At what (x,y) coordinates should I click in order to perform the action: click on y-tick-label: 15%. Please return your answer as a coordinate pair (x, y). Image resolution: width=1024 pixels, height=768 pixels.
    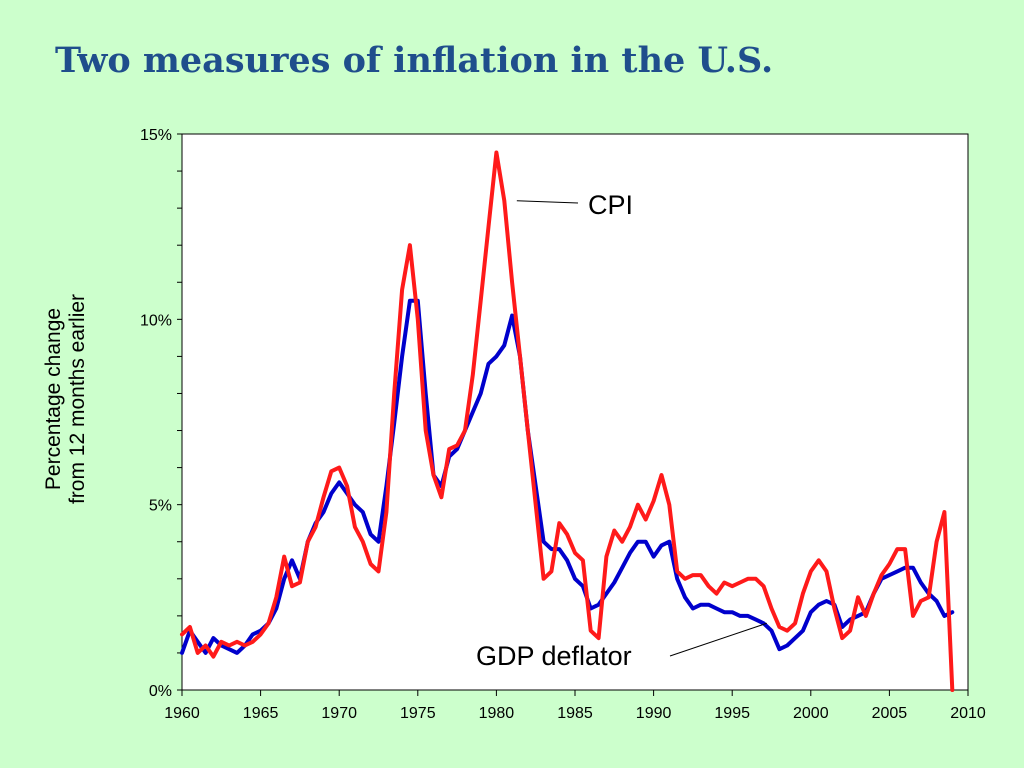
    Looking at the image, I should click on (156, 135).